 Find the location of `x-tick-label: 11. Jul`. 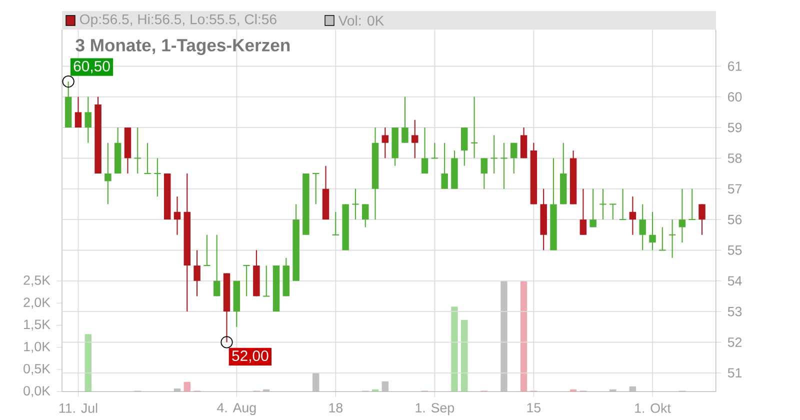

x-tick-label: 11. Jul is located at coordinates (78, 408).